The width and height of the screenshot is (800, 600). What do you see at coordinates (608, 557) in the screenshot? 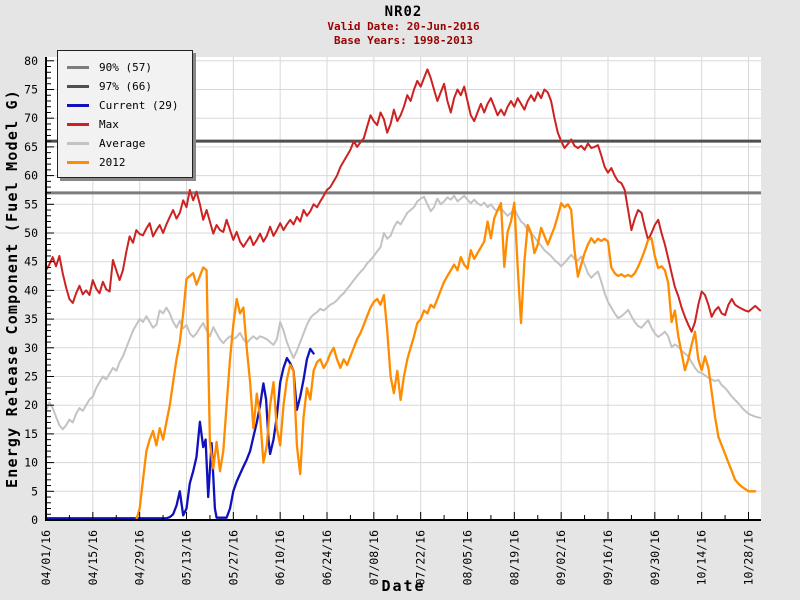
I see `x-tick-label: 09/16/16` at bounding box center [608, 557].